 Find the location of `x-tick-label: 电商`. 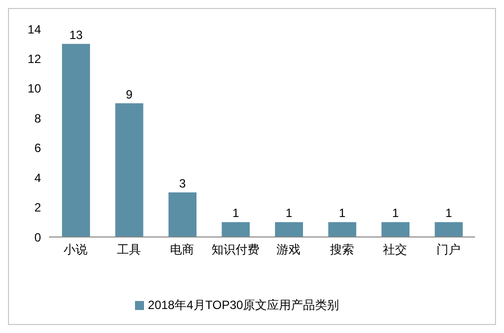

x-tick-label: 电商 is located at coordinates (182, 249).